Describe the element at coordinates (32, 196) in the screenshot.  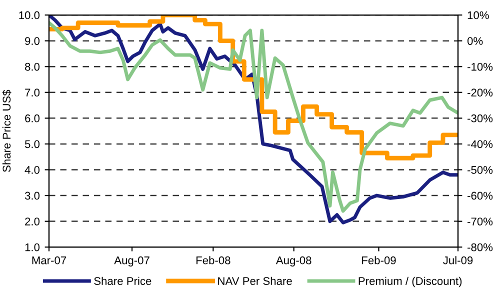
I see `y-tick-label: 3.0` at that location.